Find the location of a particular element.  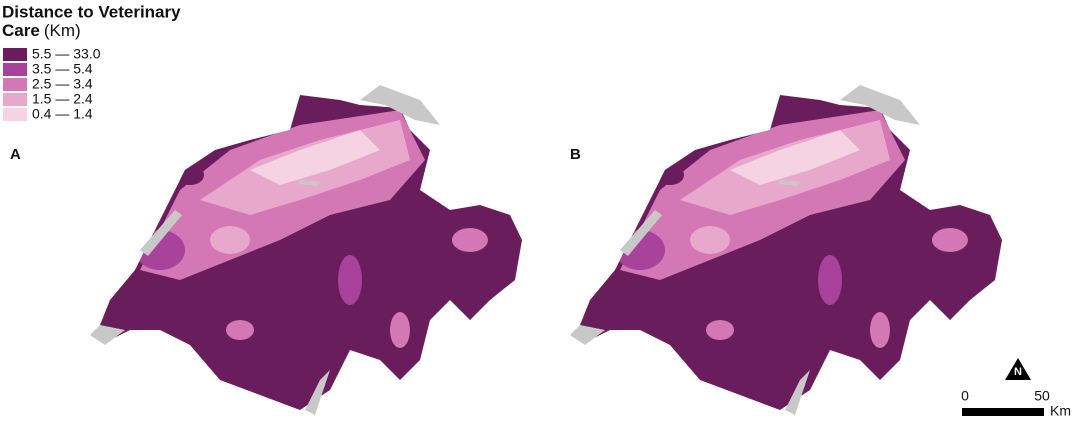

legend-label: 2.5 — 3.4 is located at coordinates (62, 84).